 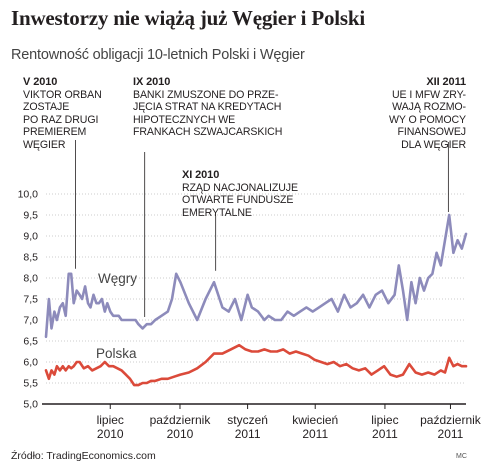 What do you see at coordinates (40, 82) in the screenshot?
I see `annotation-date: V 2010` at bounding box center [40, 82].